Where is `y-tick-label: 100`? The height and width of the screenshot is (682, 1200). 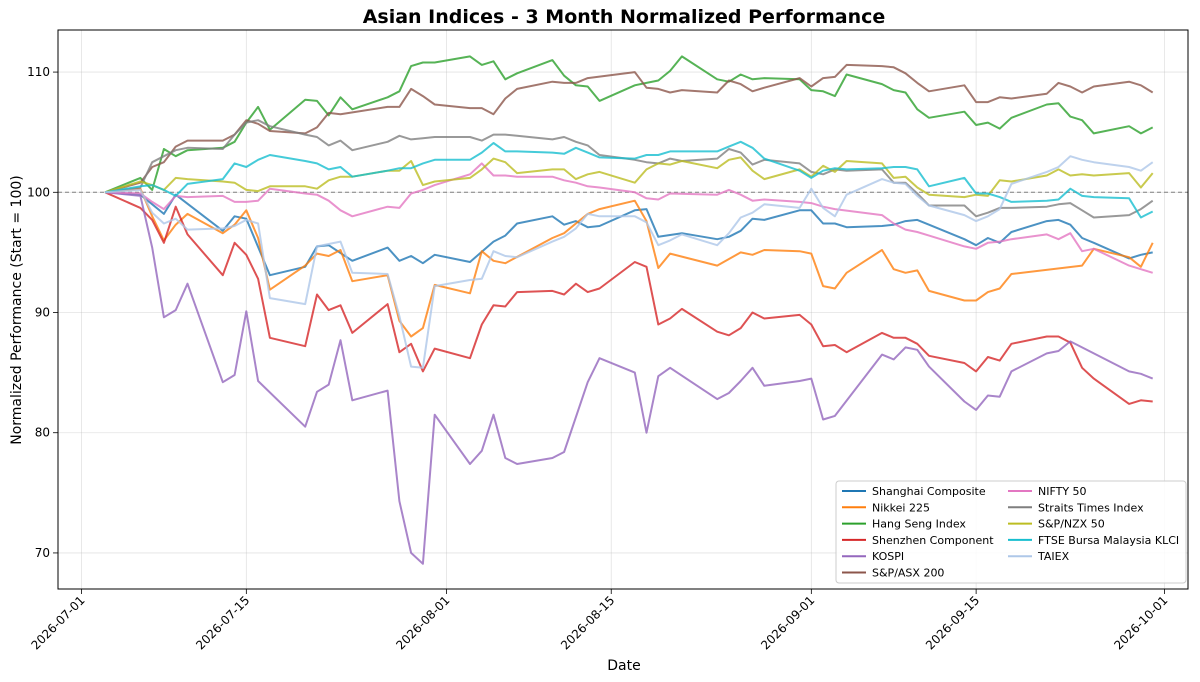 y-tick-label: 100 is located at coordinates (38, 192).